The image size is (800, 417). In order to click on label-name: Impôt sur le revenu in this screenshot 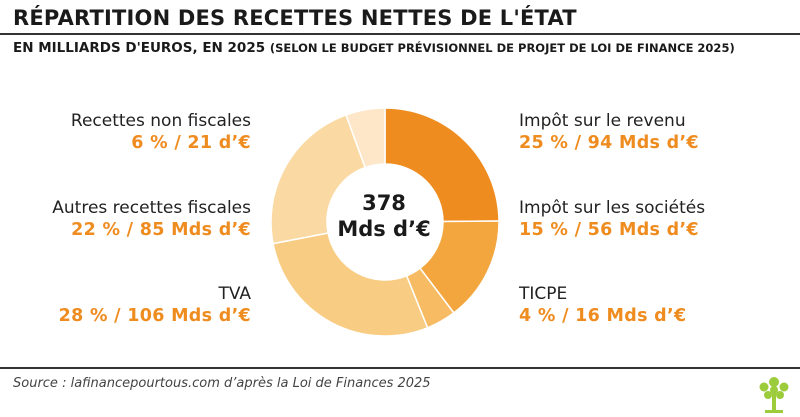, I will do `click(602, 121)`.